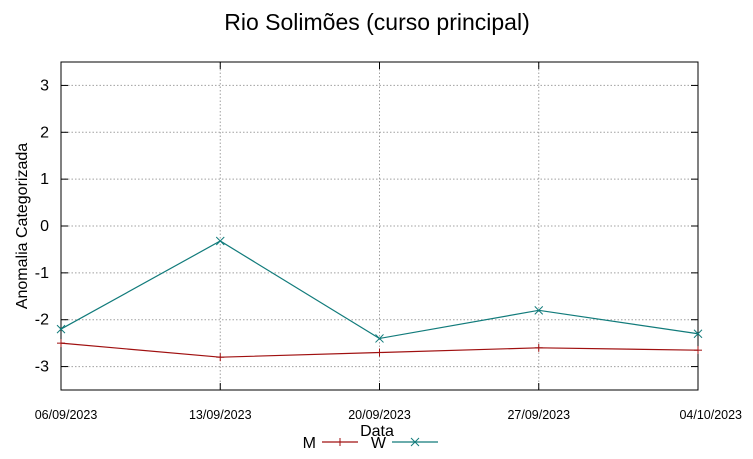 This screenshot has height=459, width=753. What do you see at coordinates (330, 443) in the screenshot?
I see `legend-item-M: M` at bounding box center [330, 443].